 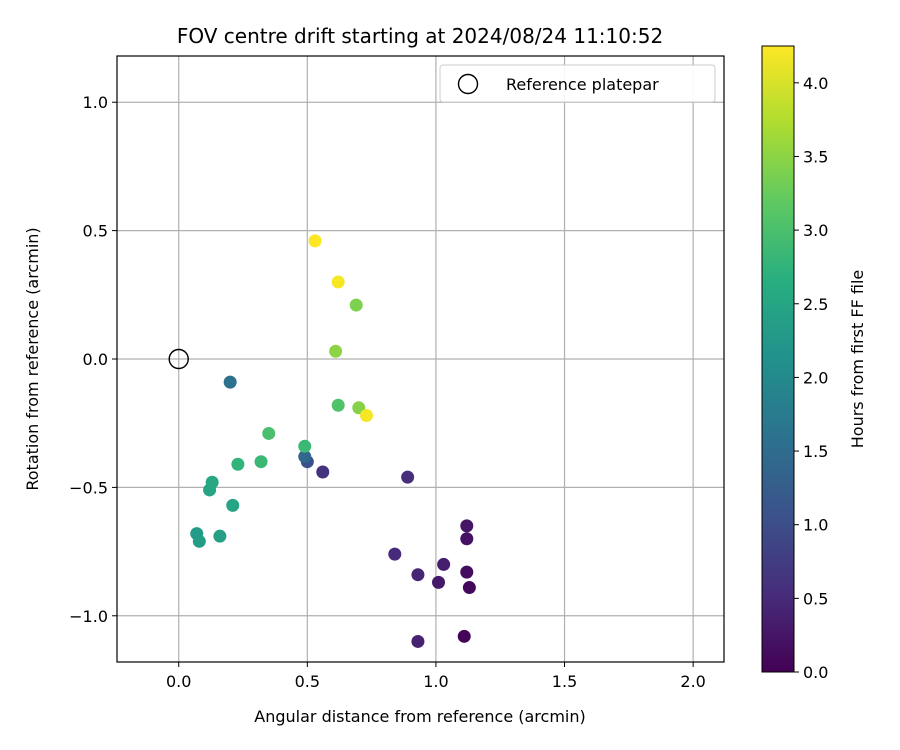 What do you see at coordinates (419, 716) in the screenshot?
I see `x-axis-label: Angular distance from reference (arcmin)` at bounding box center [419, 716].